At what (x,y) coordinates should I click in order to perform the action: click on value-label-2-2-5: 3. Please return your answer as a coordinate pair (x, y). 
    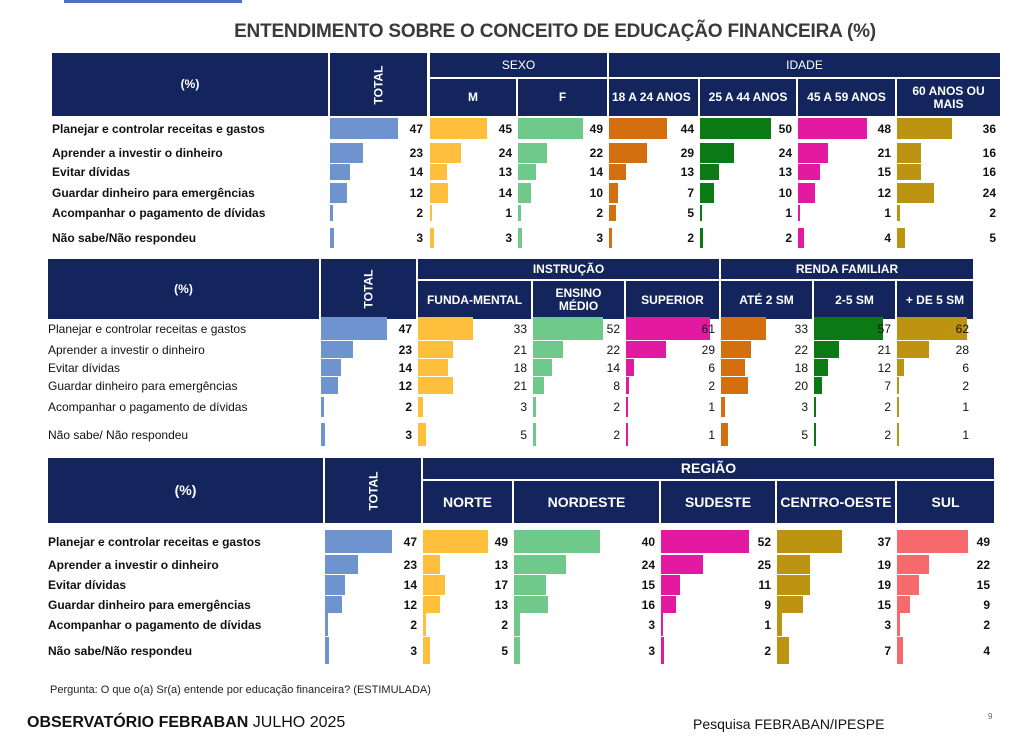
    Looking at the image, I should click on (651, 650).